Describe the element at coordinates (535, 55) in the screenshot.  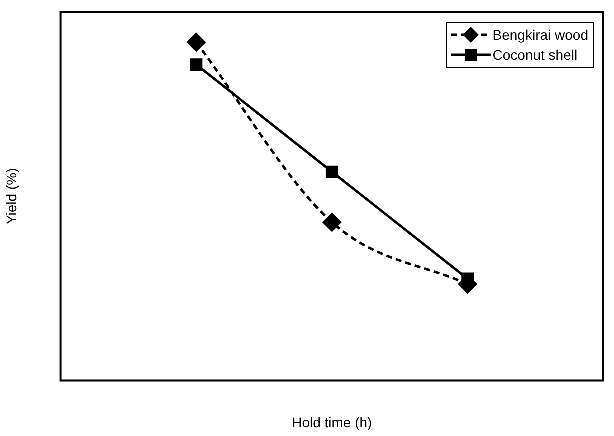
I see `legend-label: Coconut shell` at that location.